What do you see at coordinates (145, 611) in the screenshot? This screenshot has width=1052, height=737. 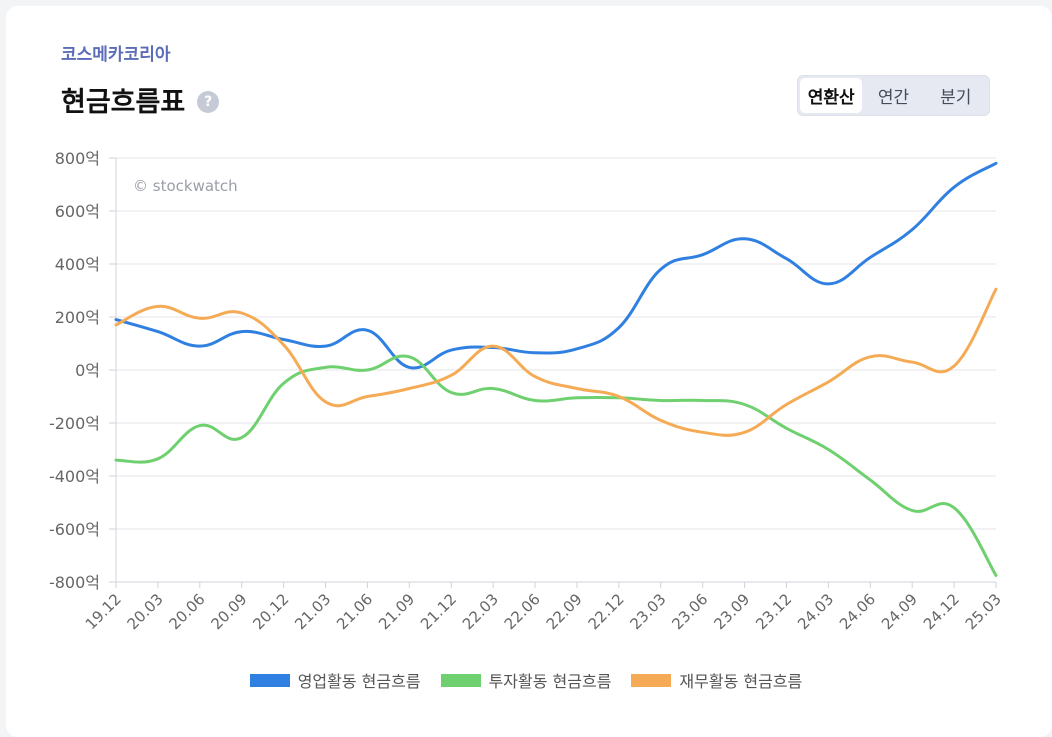 I see `x-tick-label: 20.03` at bounding box center [145, 611].